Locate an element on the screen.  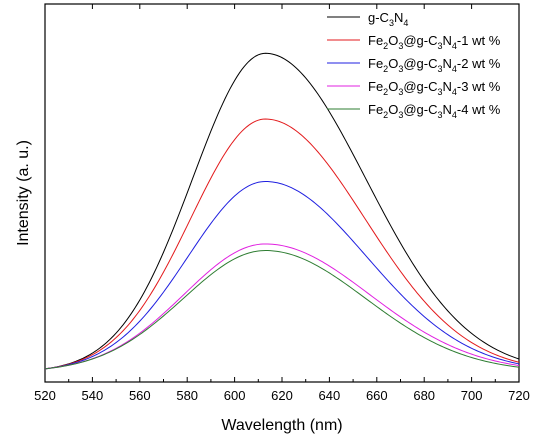
legend-label: Fe2O3@g-C3N4-4 wt % is located at coordinates (434, 111).